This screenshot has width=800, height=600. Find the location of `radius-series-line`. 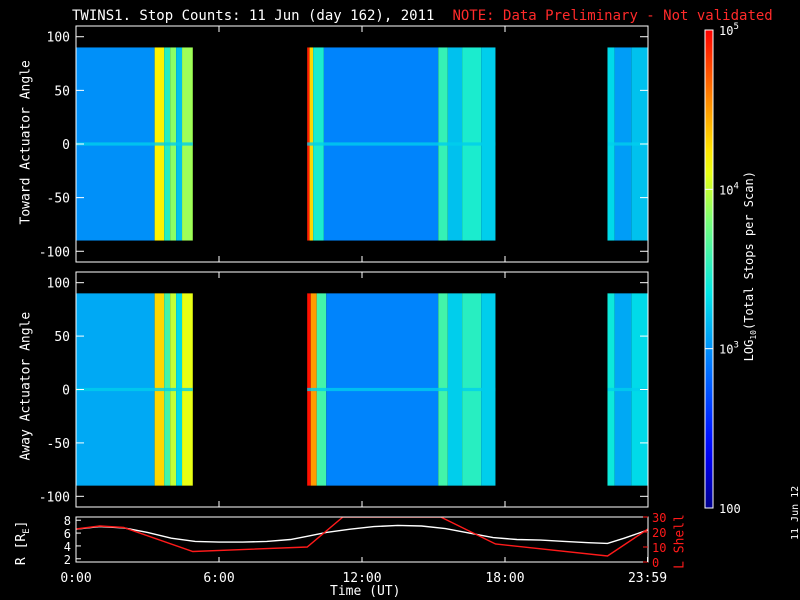

radius-series-line is located at coordinates (362, 534).